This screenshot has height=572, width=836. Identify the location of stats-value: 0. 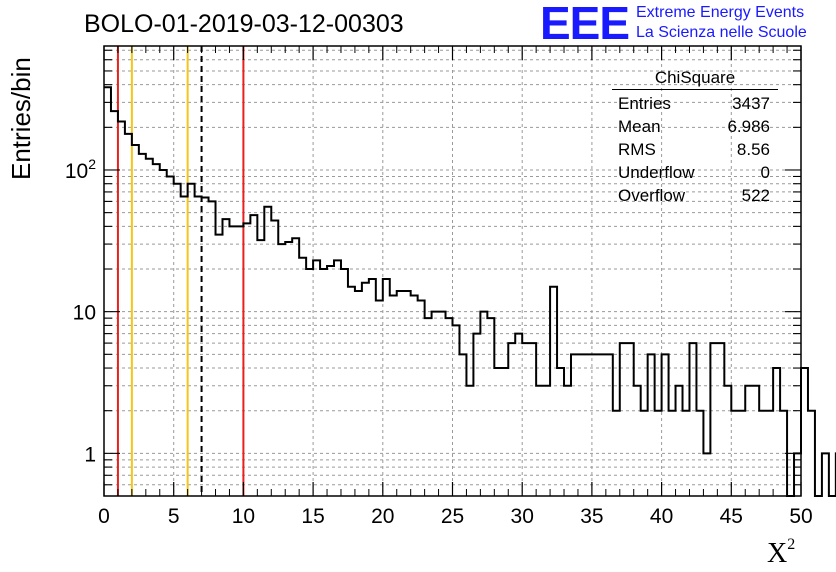
(765, 172).